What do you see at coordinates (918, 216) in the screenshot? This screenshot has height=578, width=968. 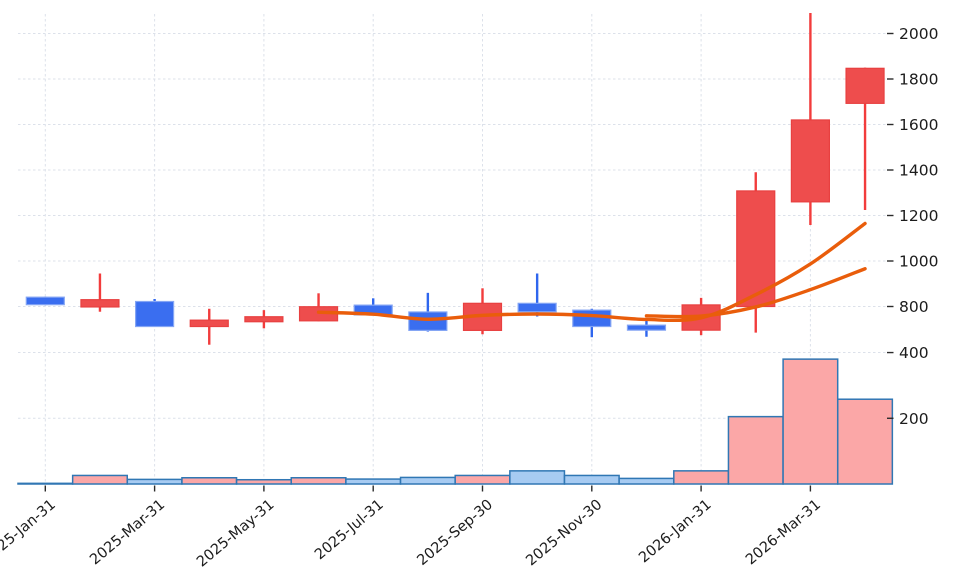 I see `price-tick-label: 1200` at bounding box center [918, 216].